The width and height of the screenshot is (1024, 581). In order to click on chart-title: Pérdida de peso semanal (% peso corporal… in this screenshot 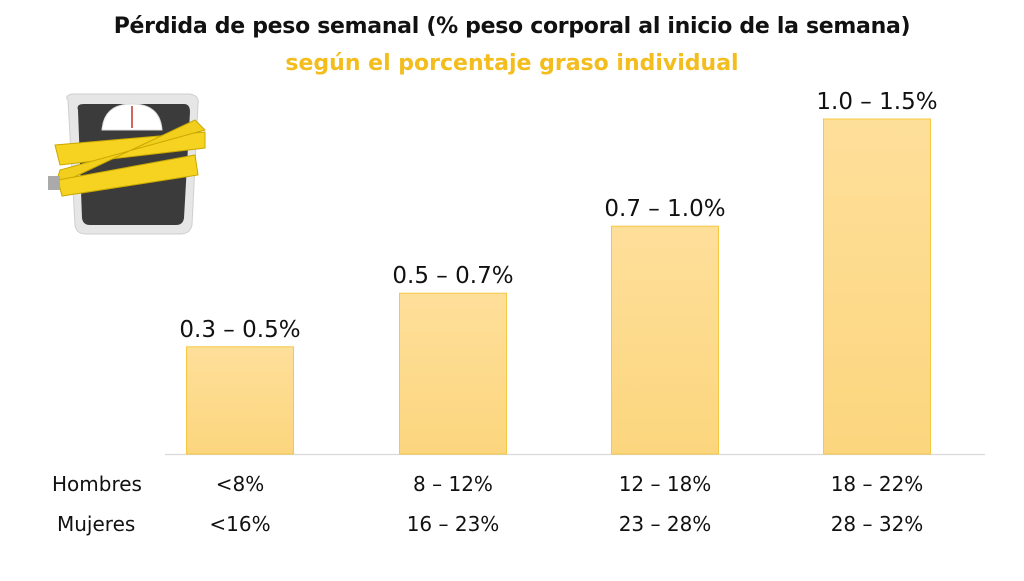, I will do `click(512, 26)`.